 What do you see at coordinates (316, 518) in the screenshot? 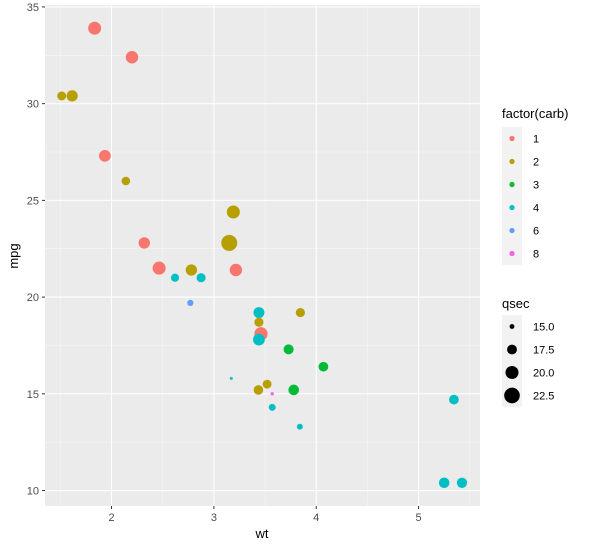
I see `x-tick-label: 4` at bounding box center [316, 518].